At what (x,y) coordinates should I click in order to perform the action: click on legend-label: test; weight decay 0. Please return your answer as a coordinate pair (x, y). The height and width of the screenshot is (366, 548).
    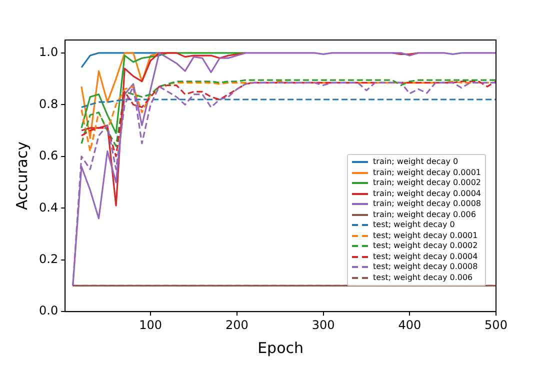
    Looking at the image, I should click on (414, 225).